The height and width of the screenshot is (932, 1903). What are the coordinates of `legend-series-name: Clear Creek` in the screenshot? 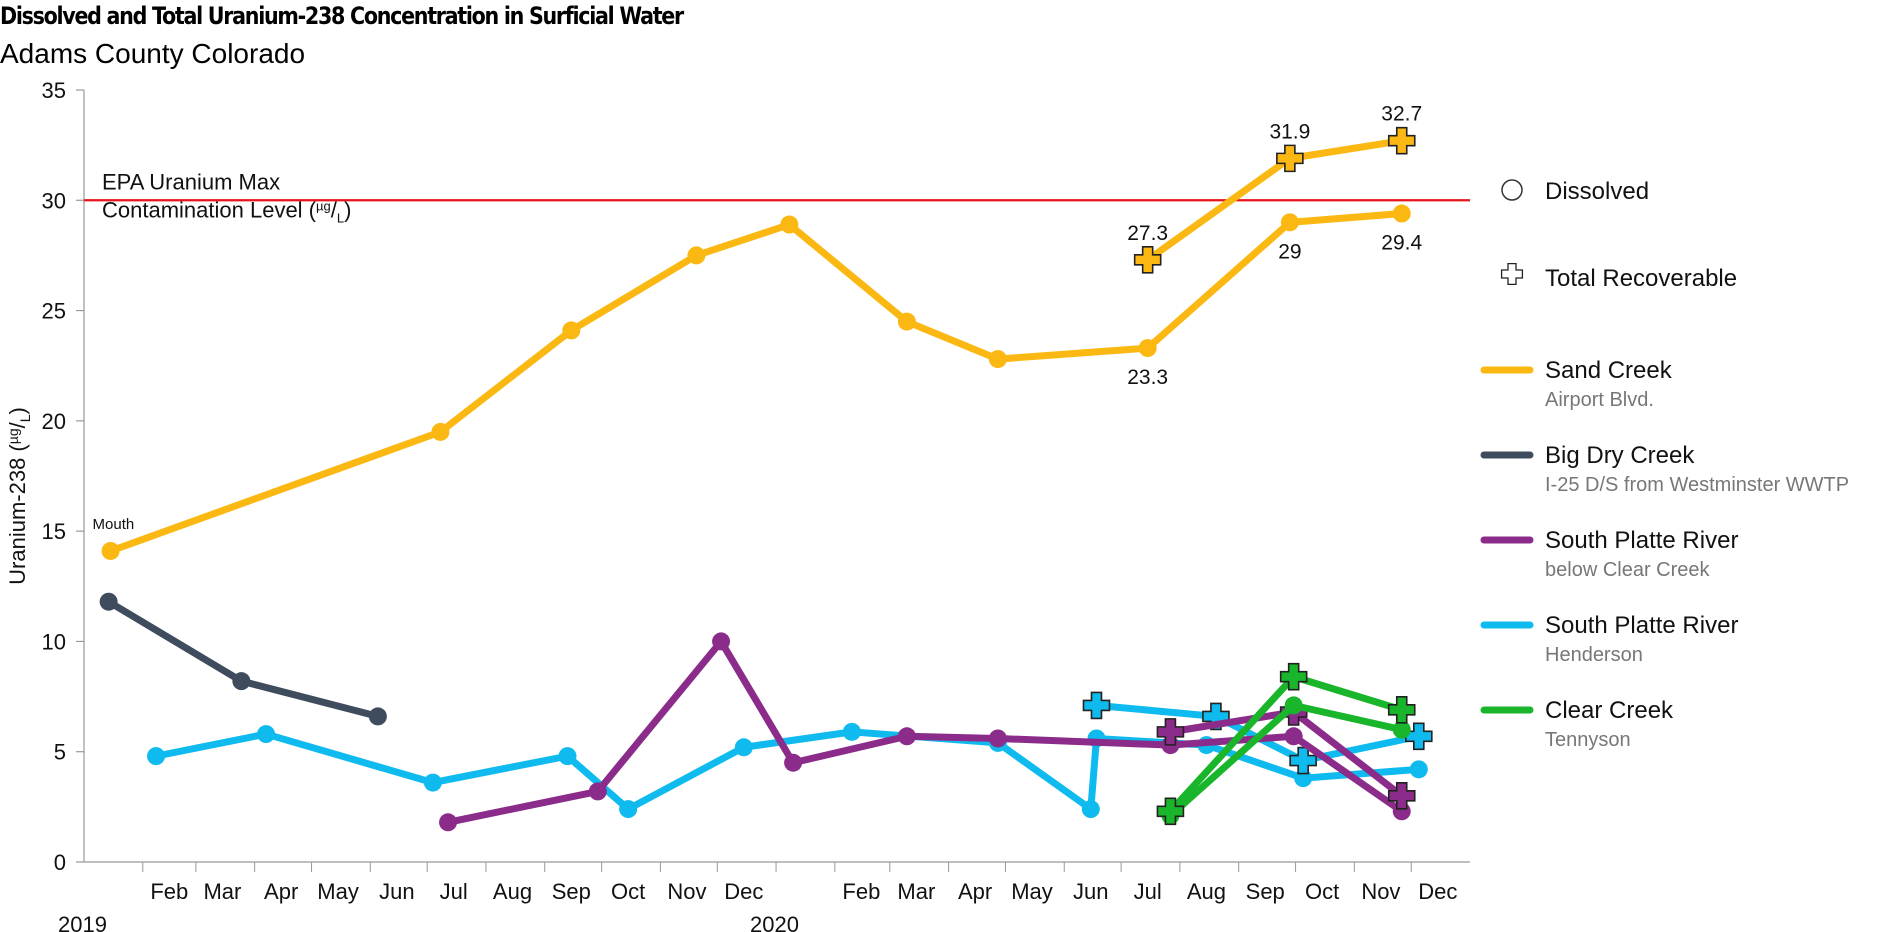 It's located at (1609, 710).